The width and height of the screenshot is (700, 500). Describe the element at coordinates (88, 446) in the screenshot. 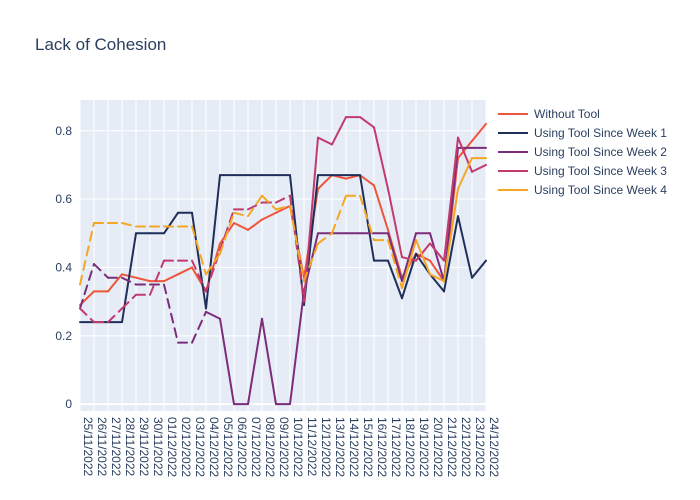

I see `x-tick-label: 25/11/2022` at that location.